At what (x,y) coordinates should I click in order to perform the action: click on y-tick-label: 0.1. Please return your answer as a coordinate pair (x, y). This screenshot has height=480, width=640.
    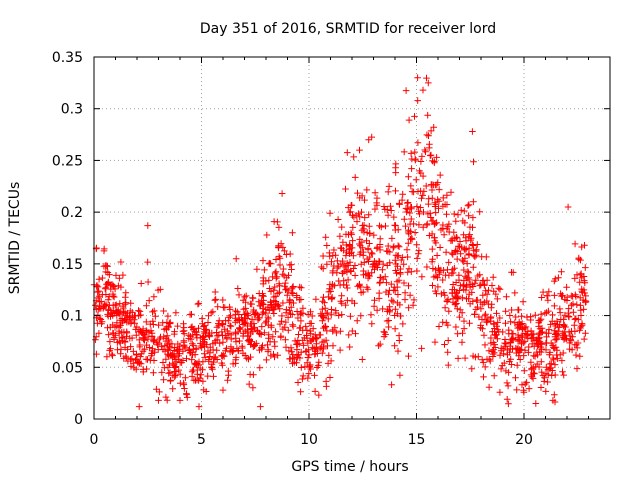
    Looking at the image, I should click on (72, 317).